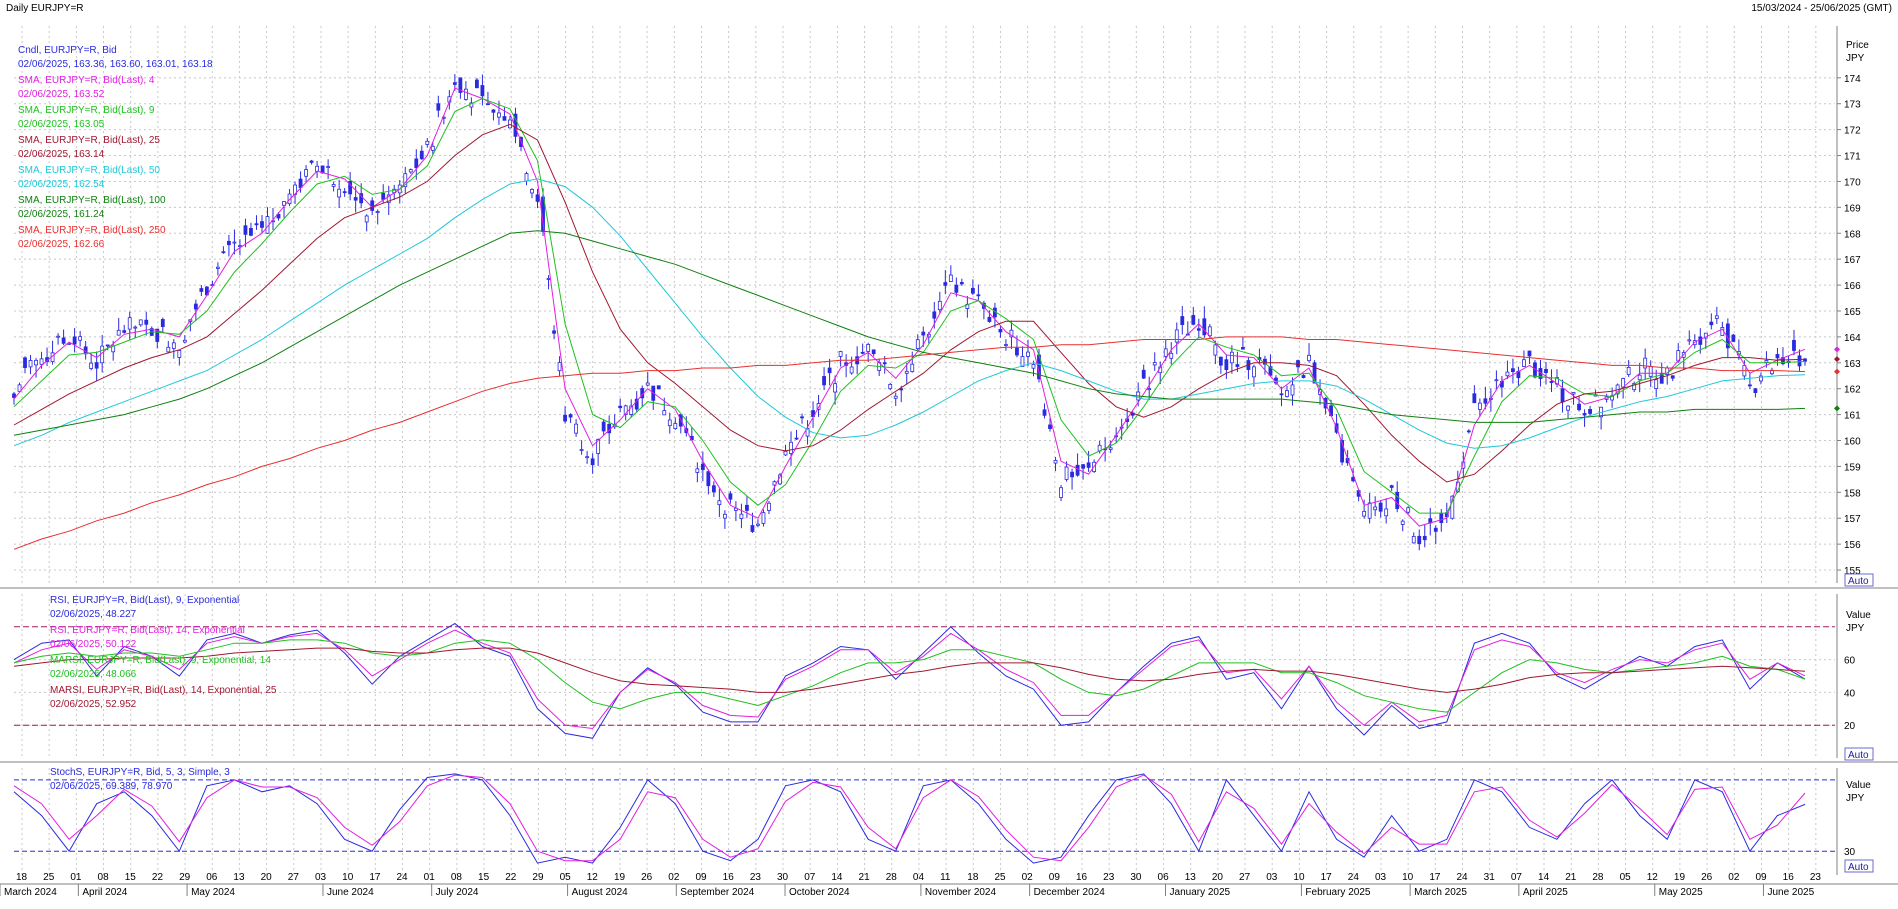 This screenshot has height=909, width=1898. I want to click on x-tick-label: 25, so click(1000, 877).